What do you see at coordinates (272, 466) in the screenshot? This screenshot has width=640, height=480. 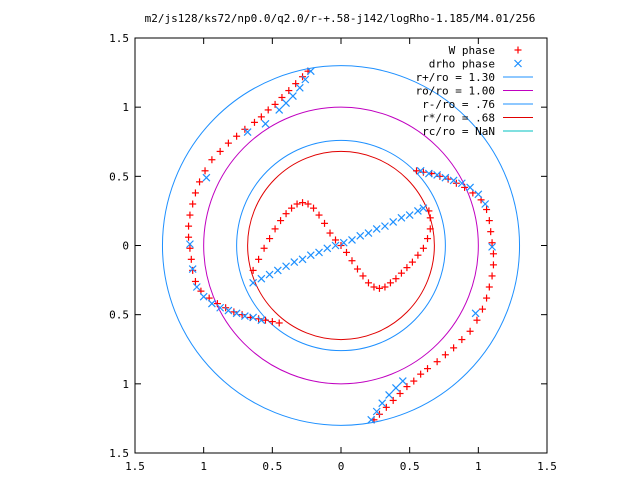 I see `x-tick-label: 0.5` at bounding box center [272, 466].